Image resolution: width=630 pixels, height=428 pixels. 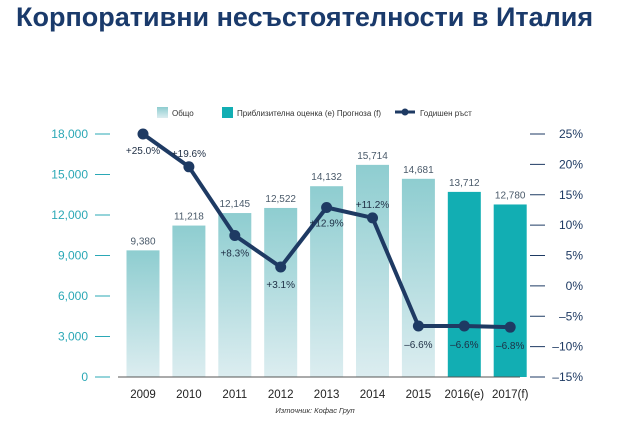 I want to click on right-axis-tick-label: 20%, so click(x=571, y=164).